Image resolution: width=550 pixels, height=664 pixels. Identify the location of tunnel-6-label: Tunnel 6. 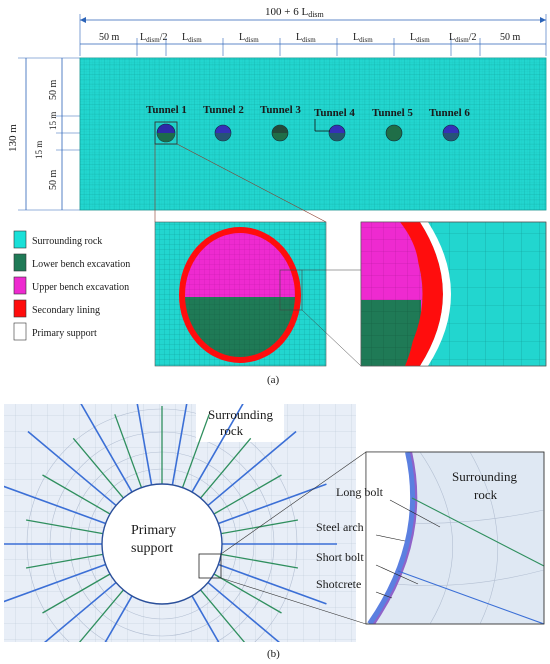
(449, 113).